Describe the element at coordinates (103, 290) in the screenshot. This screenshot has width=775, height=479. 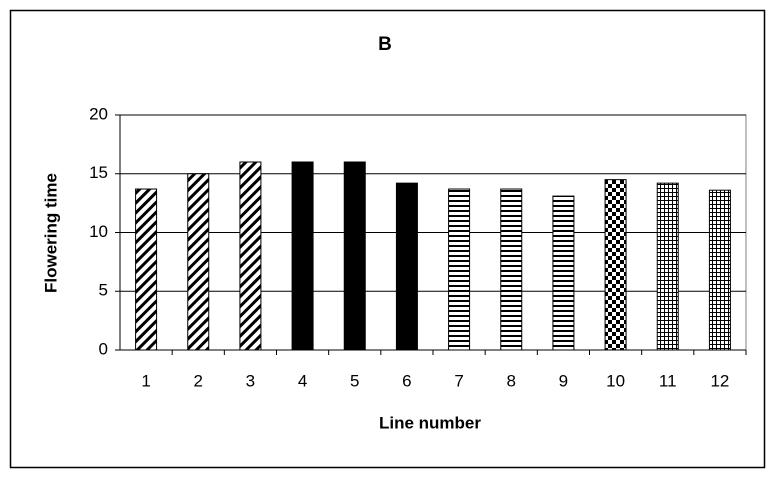
I see `y-tick-label: 5` at that location.